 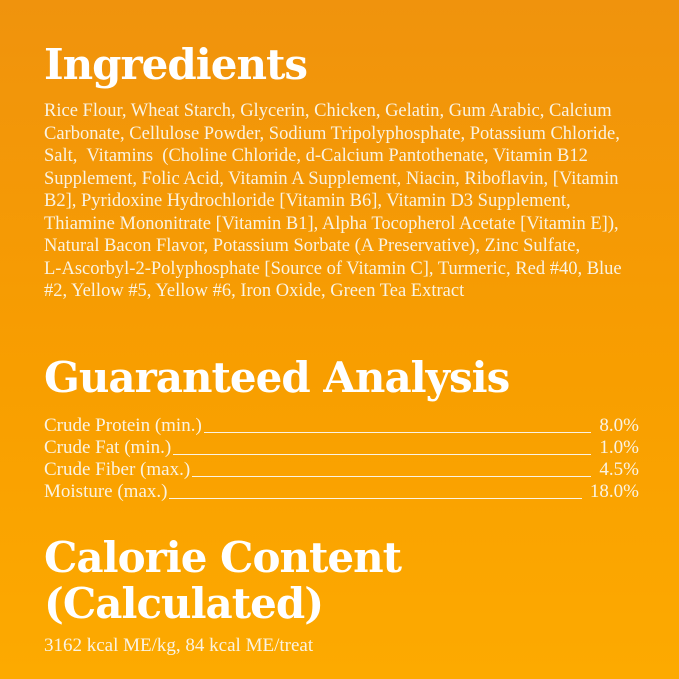 What do you see at coordinates (117, 469) in the screenshot?
I see `analysis-row-label: Crude Fiber (max.)` at bounding box center [117, 469].